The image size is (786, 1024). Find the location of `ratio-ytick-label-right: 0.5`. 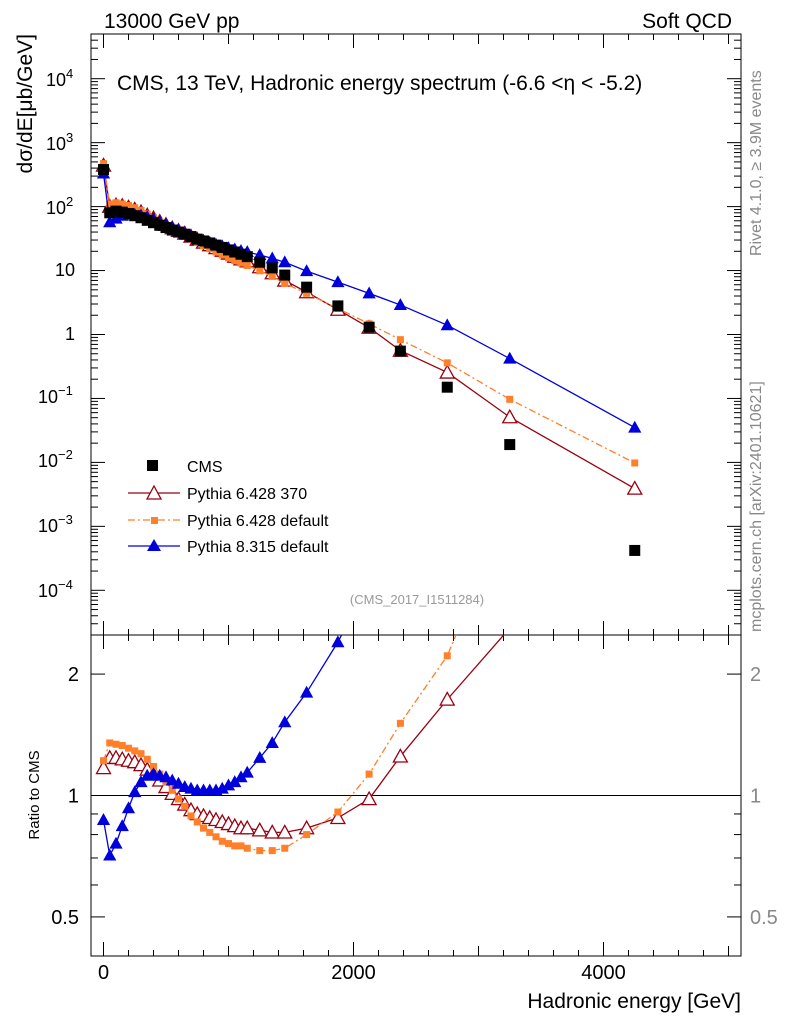

ratio-ytick-label-right: 0.5 is located at coordinates (764, 918).